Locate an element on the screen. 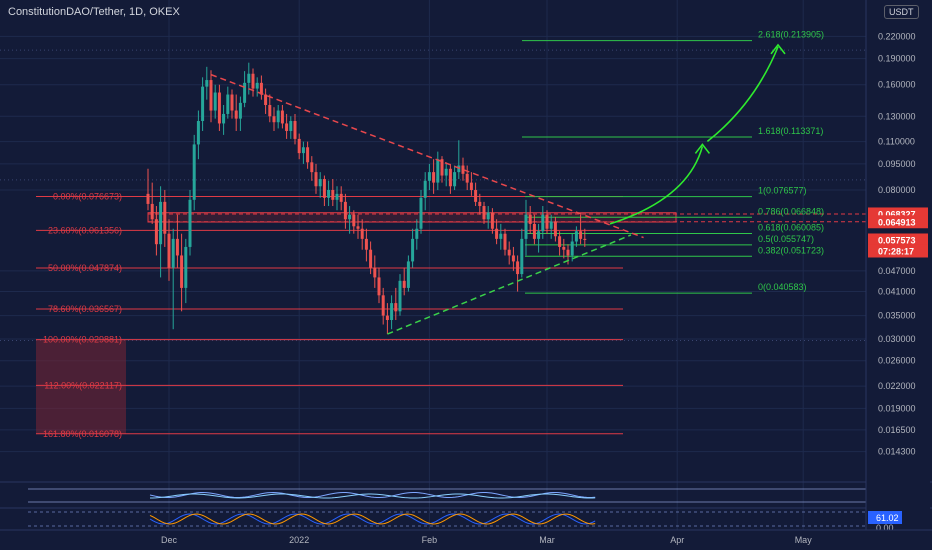  x-tick-label: Apr is located at coordinates (677, 540).